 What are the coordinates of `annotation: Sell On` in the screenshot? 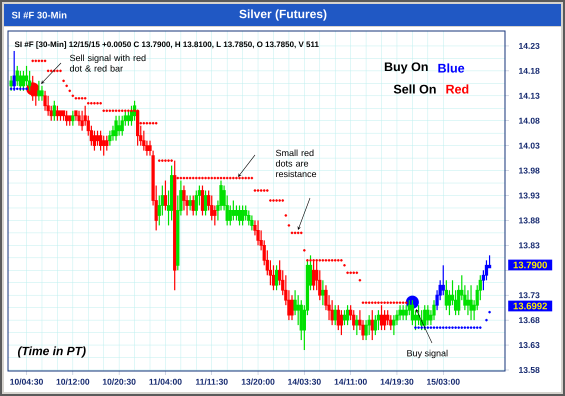 It's located at (415, 89).